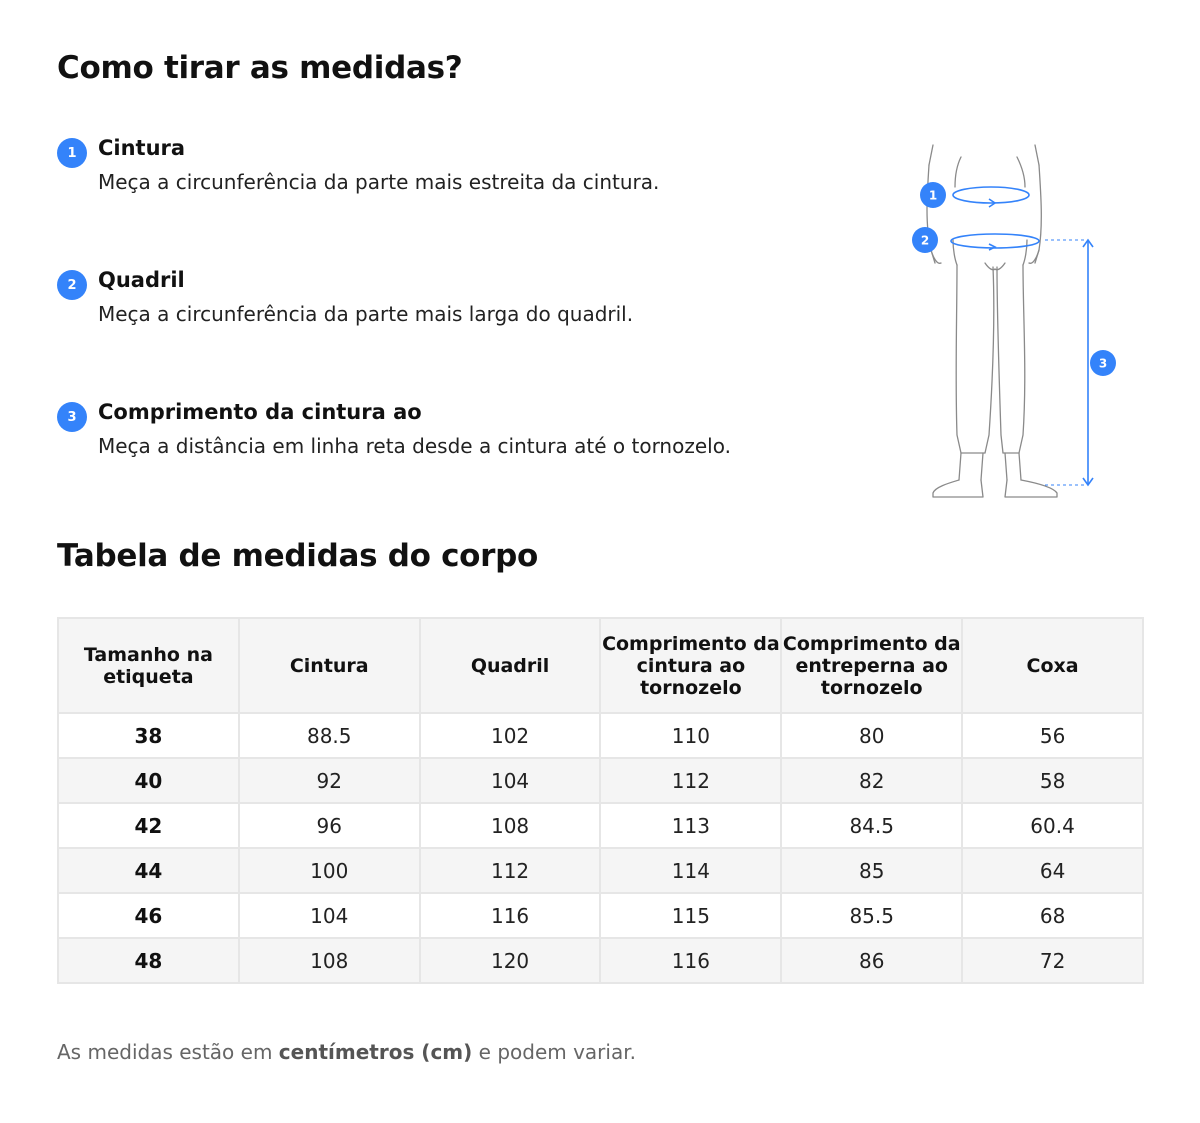  I want to click on table-row: 46 104 116 115 85.5 68, so click(600, 915).